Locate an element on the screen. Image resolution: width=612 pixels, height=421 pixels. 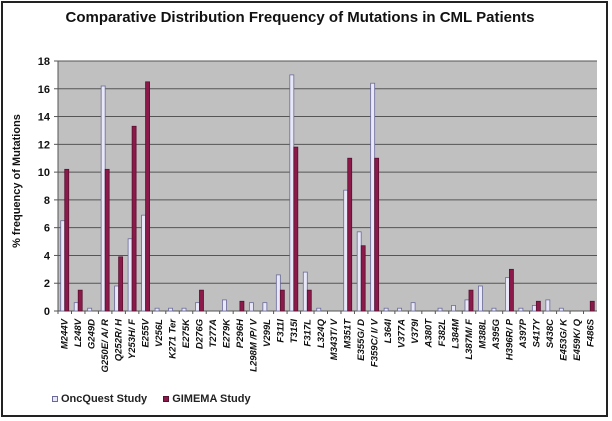
legend-label-oncquest: OncQuest Study is located at coordinates (104, 399).